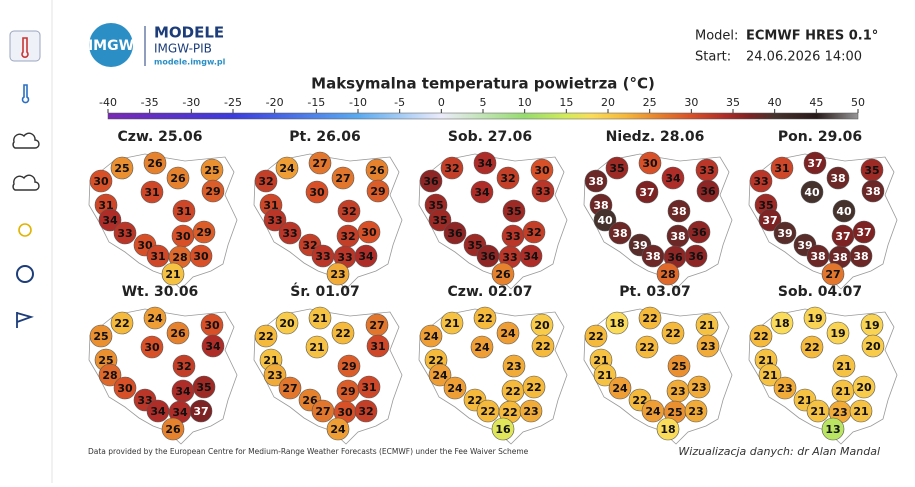 The width and height of the screenshot is (915, 487). I want to click on map-title: Pon. 29.06, so click(820, 137).